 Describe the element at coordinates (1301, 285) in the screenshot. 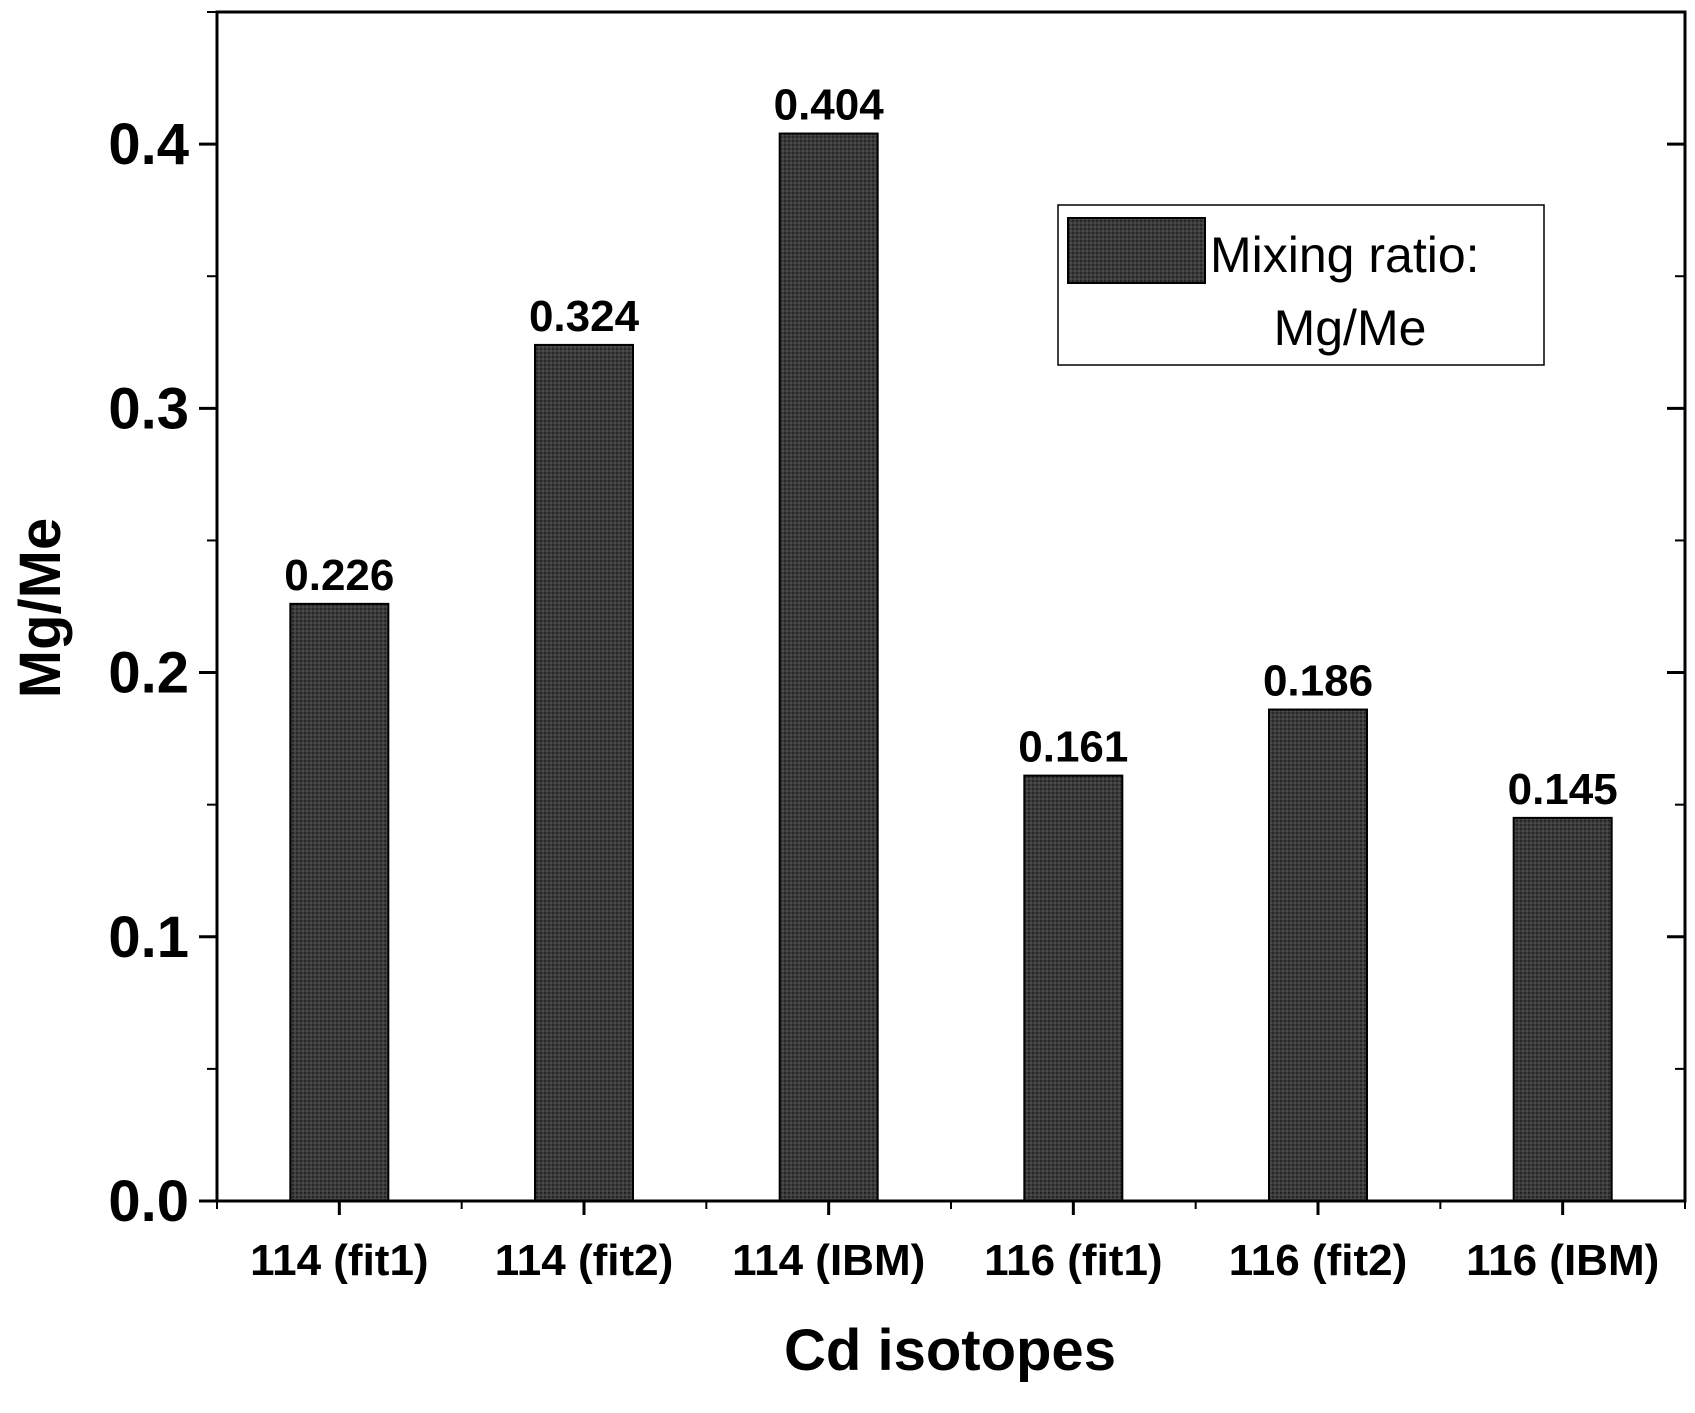

I see `legend: Mixing ratio: Mg/Me` at that location.